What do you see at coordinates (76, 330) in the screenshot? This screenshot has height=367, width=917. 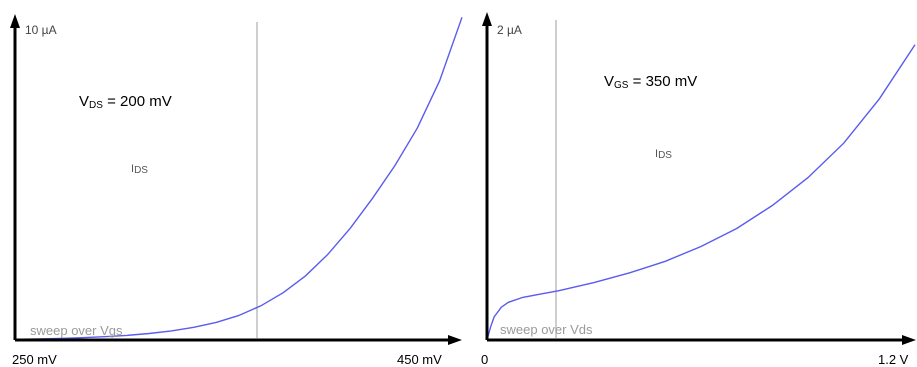 I see `sweep-label-left: sweep over Vgs` at bounding box center [76, 330].